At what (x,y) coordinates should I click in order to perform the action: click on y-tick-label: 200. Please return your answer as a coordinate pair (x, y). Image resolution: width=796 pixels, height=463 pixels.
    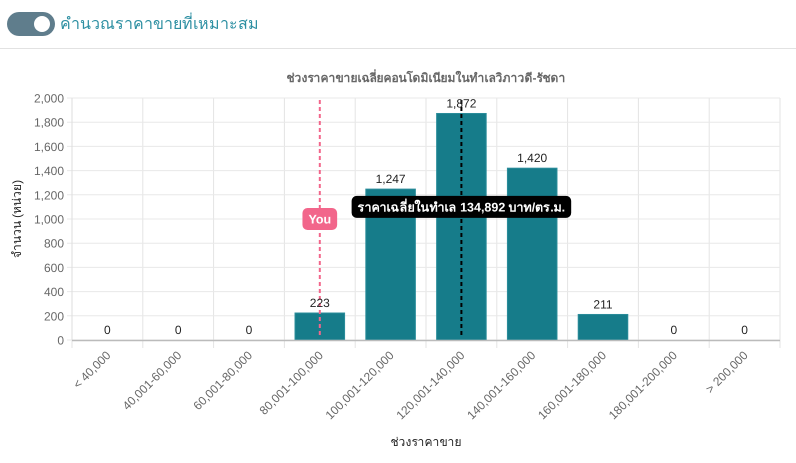
    Looking at the image, I should click on (54, 316).